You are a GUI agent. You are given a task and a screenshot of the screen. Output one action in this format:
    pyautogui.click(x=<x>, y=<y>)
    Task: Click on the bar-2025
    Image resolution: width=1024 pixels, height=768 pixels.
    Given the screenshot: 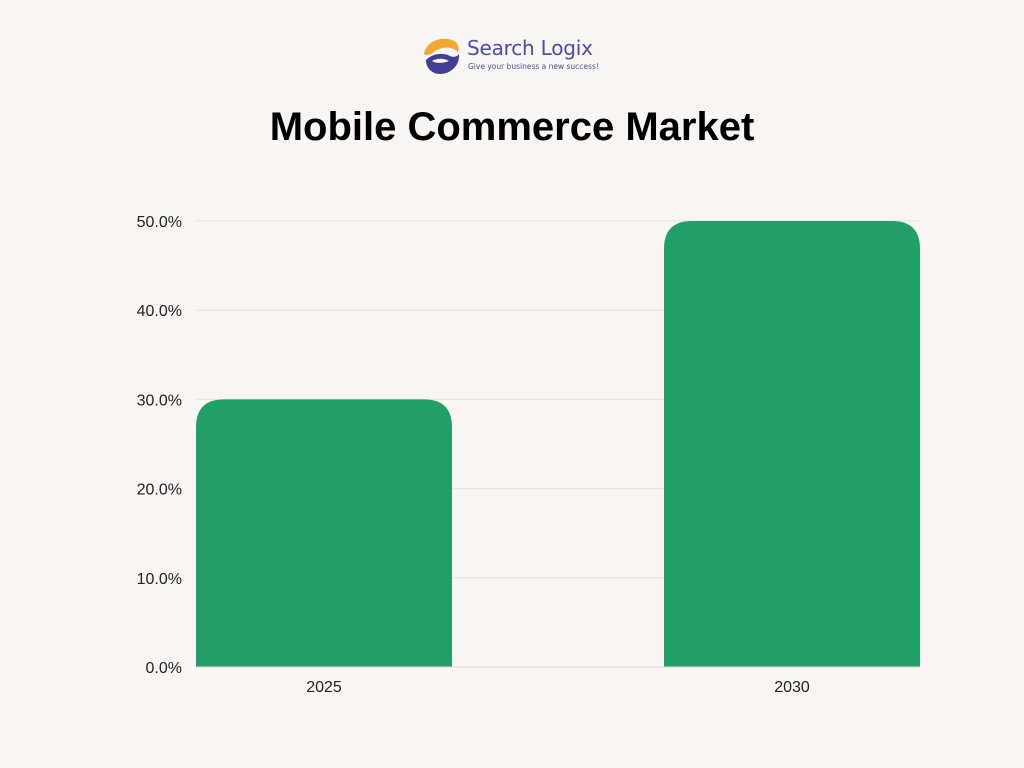 What is the action you would take?
    pyautogui.click(x=324, y=533)
    